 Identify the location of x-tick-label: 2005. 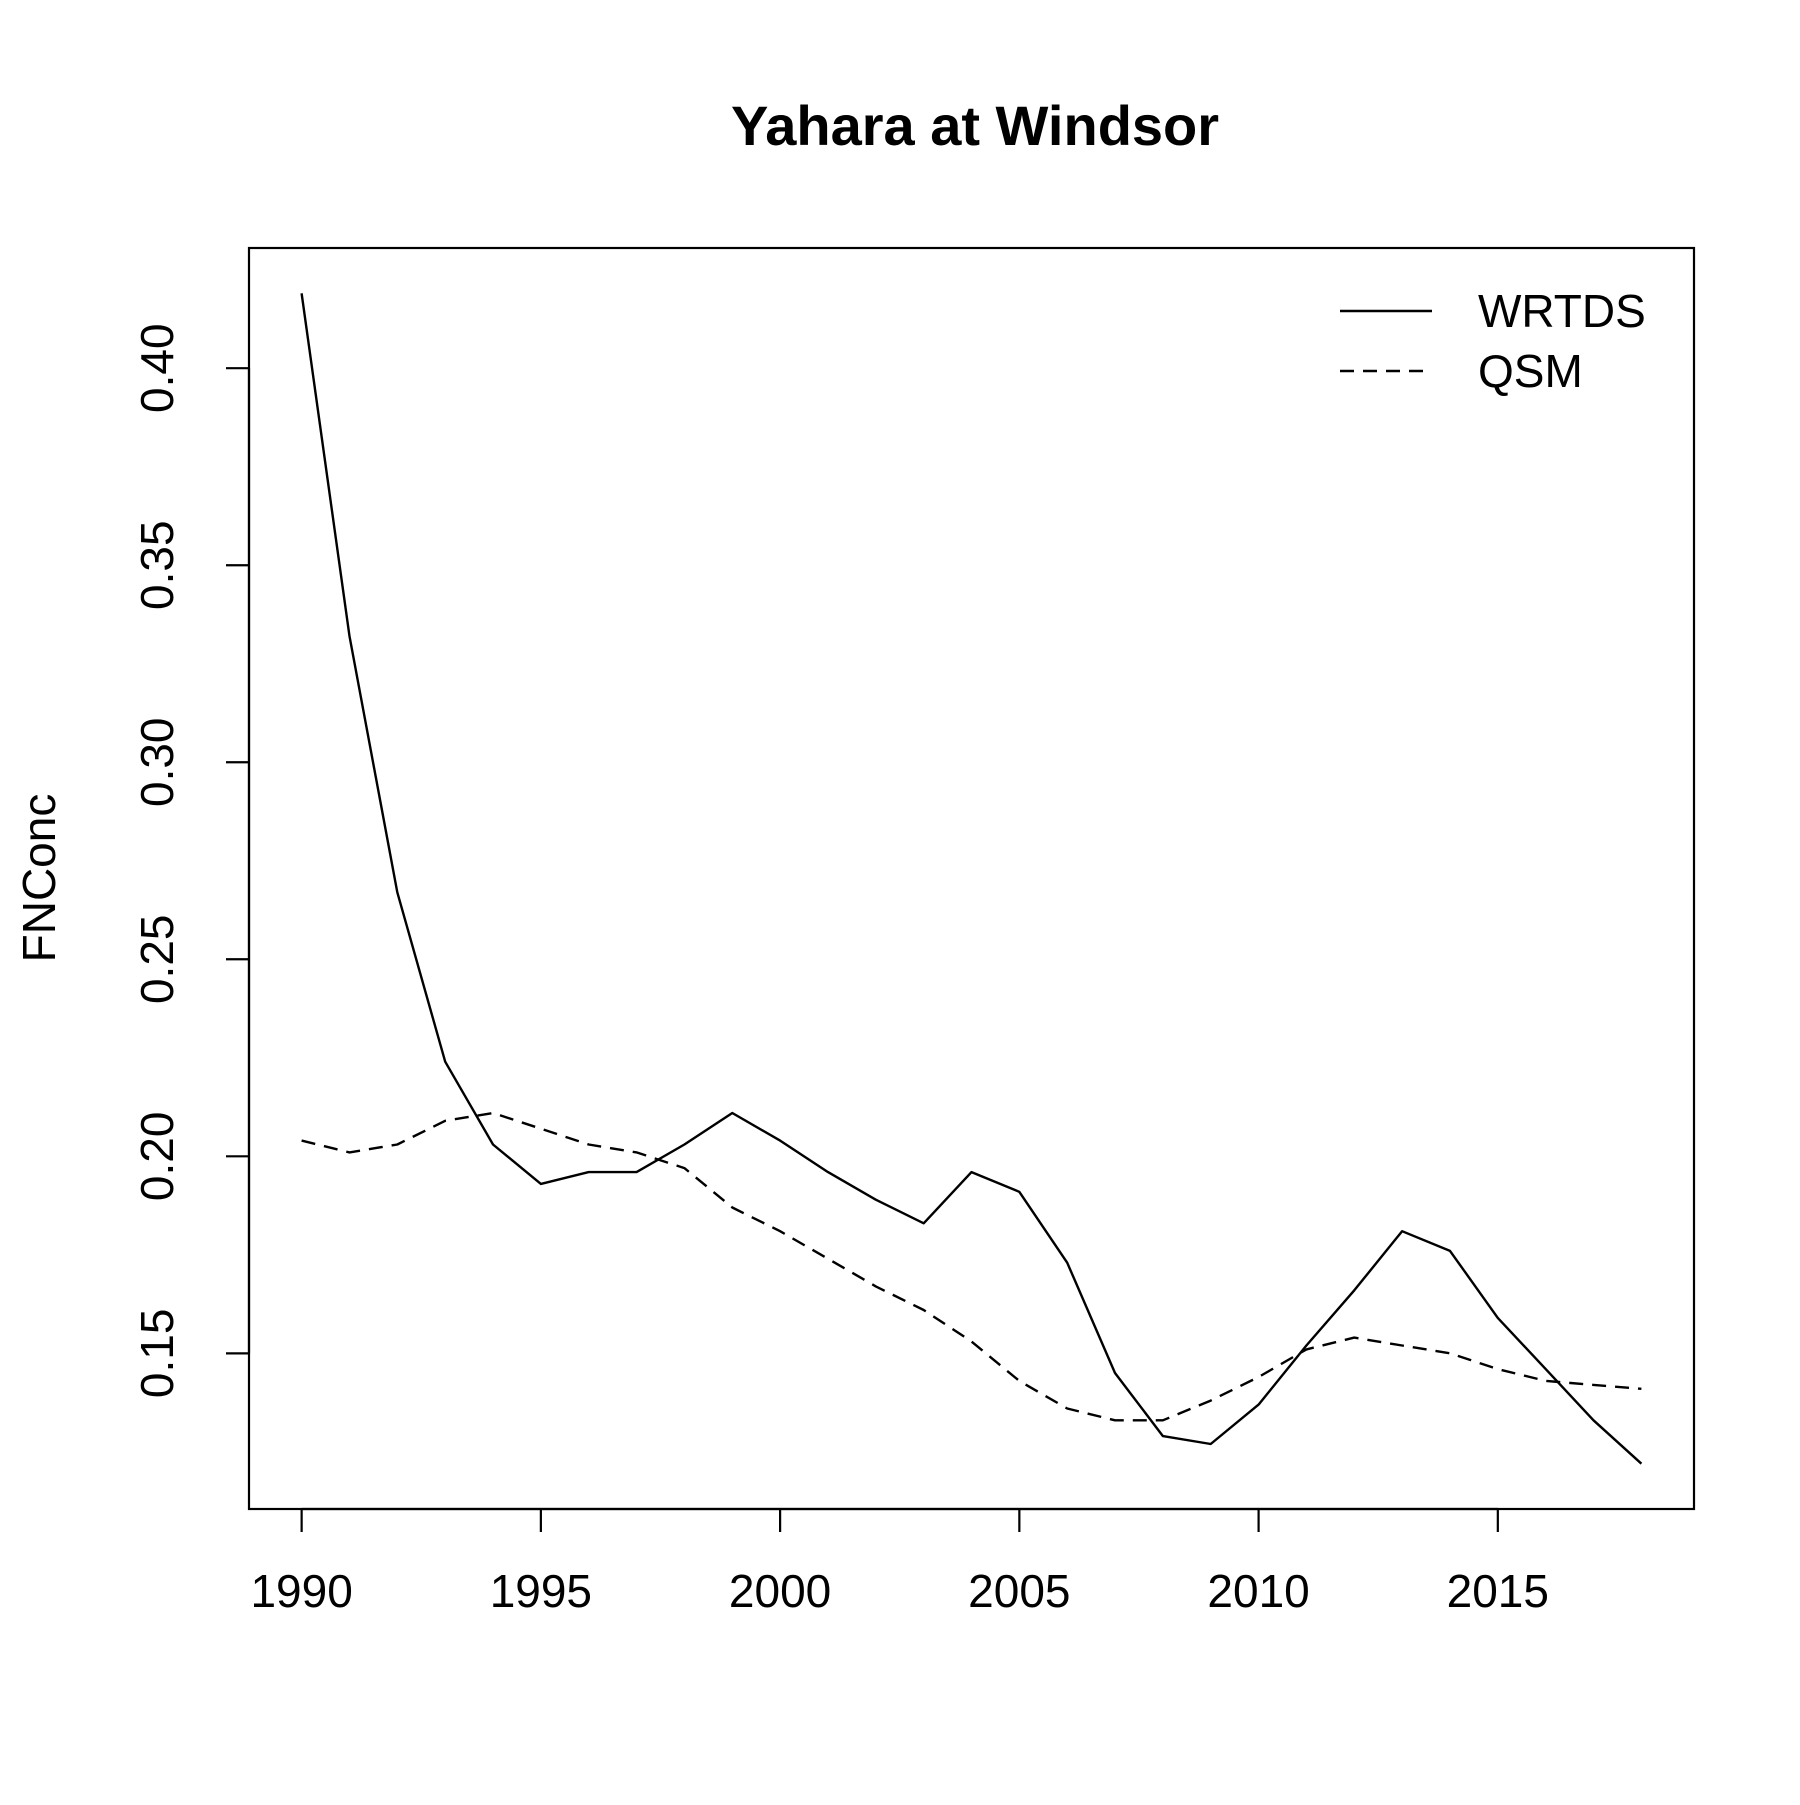
(1019, 1591).